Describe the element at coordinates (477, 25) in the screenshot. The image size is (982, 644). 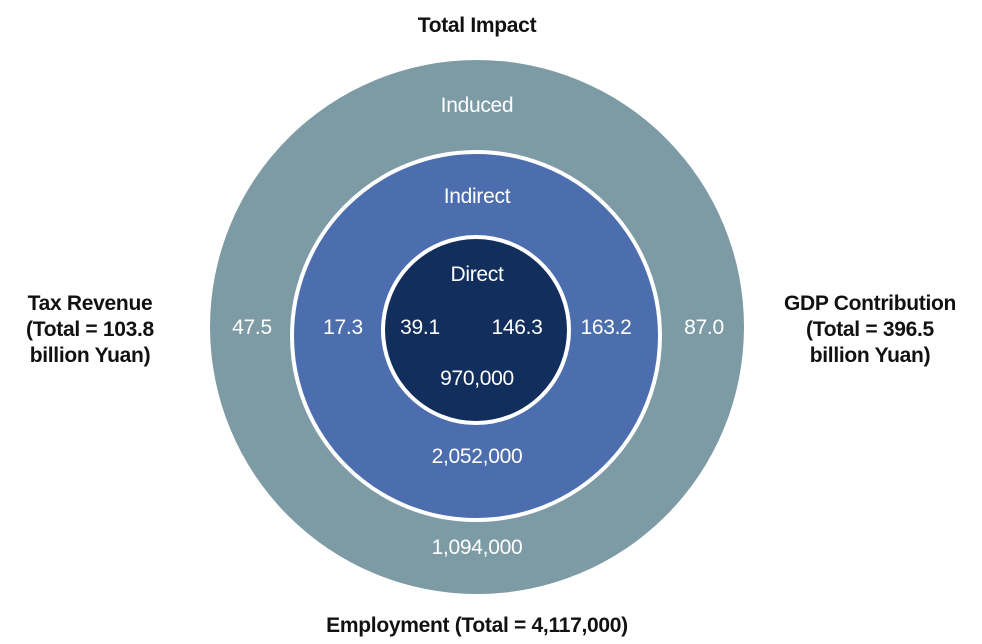
I see `diagram-title: Total Impact` at that location.